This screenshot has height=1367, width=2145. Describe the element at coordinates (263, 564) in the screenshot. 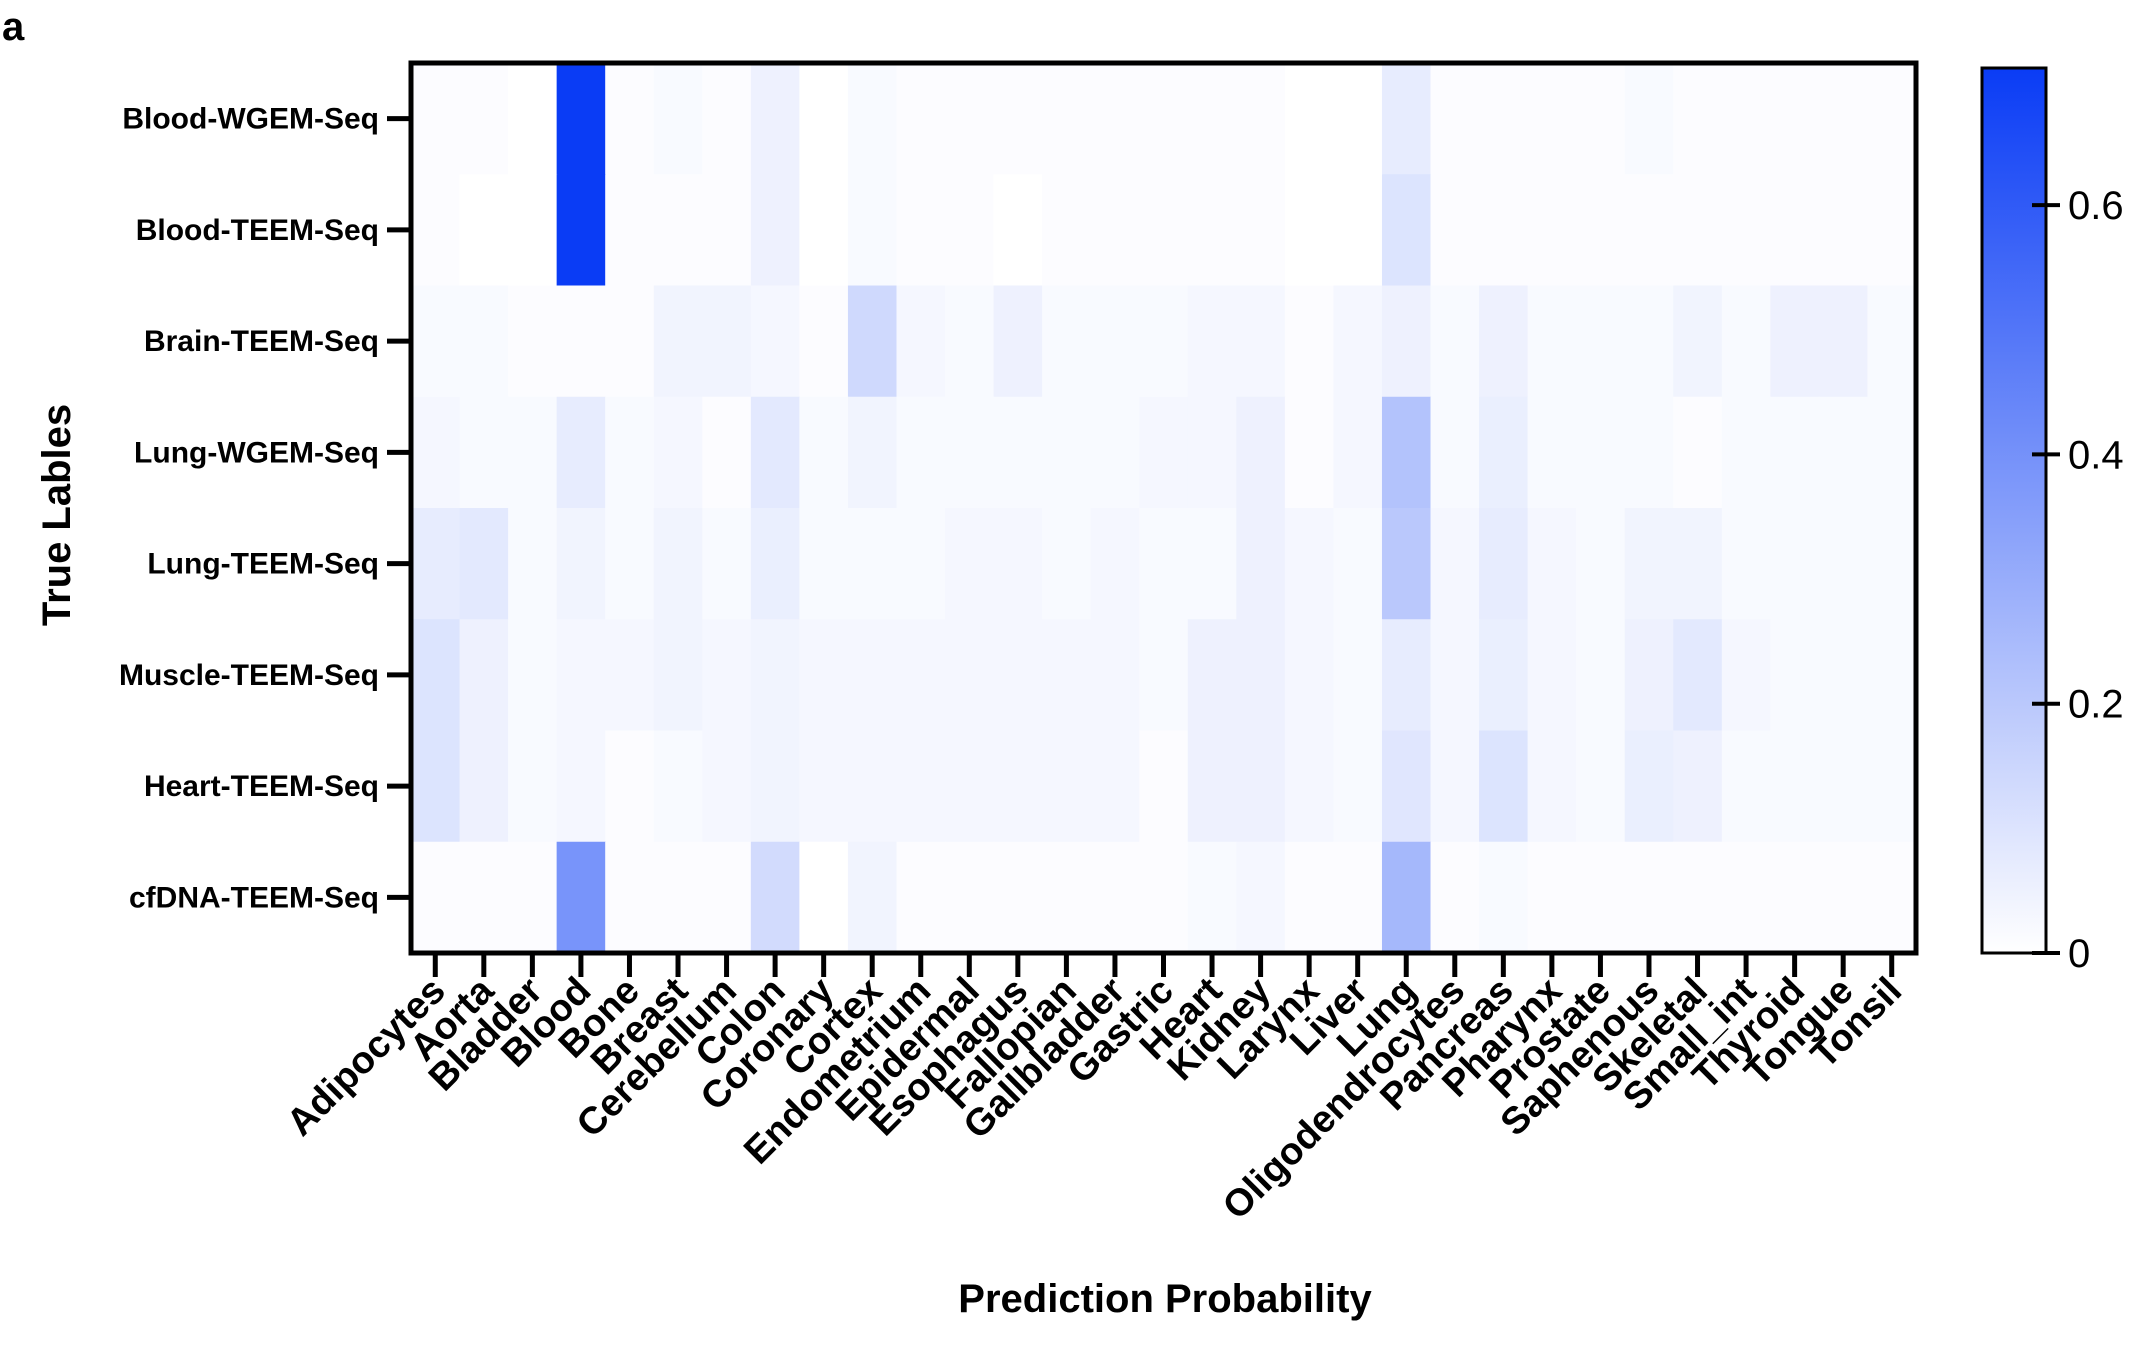

I see `row-label: Lung-TEEM-Seq` at that location.